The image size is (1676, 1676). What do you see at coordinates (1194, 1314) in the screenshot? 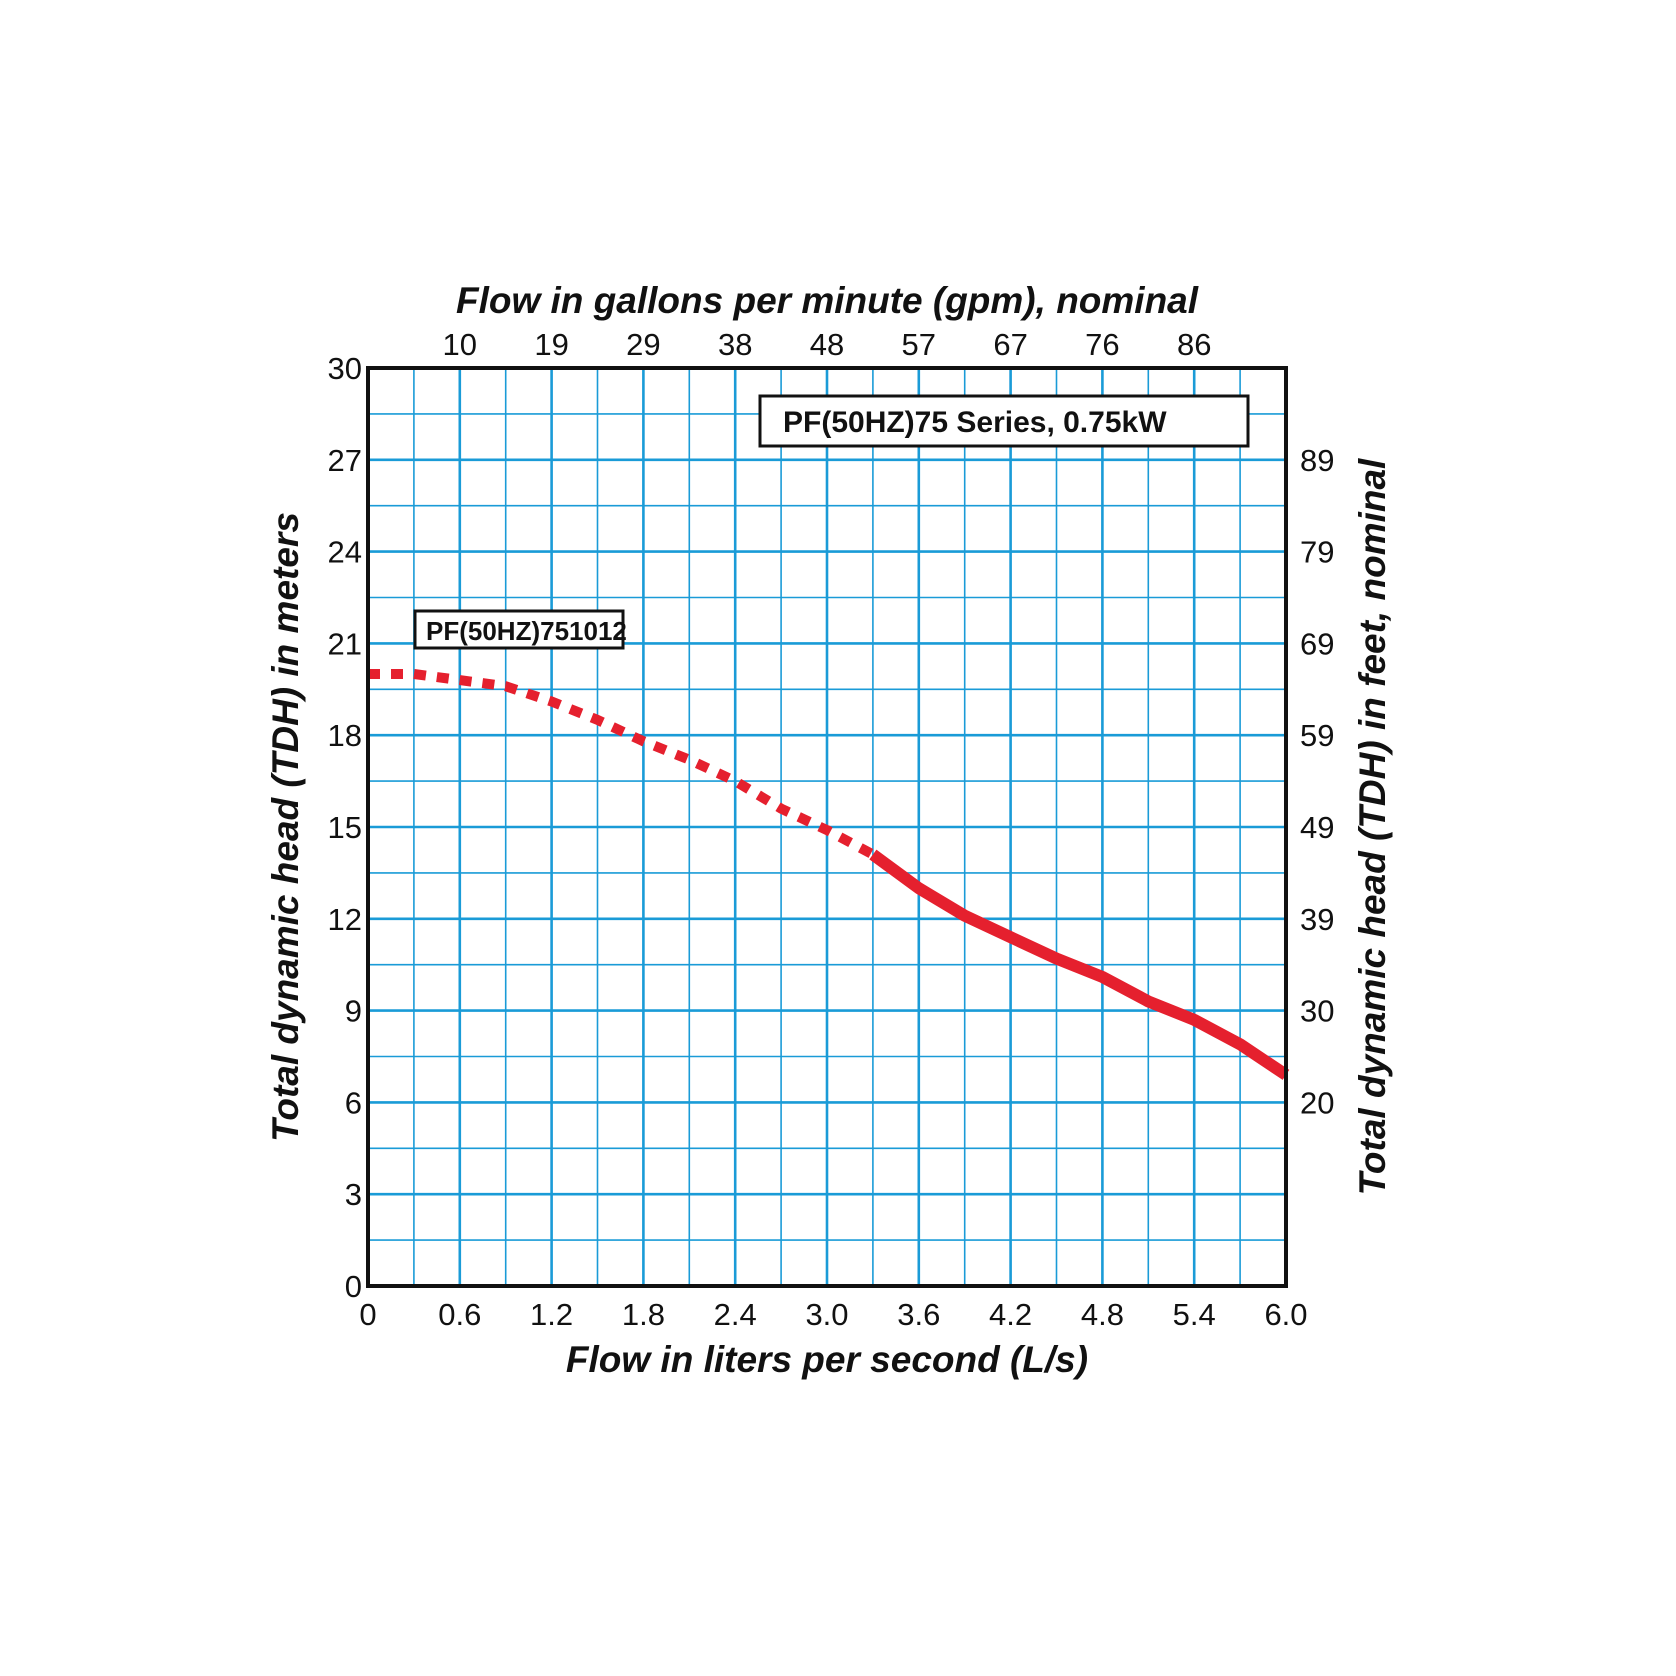
I see `x-tick-label: 5.4` at bounding box center [1194, 1314].